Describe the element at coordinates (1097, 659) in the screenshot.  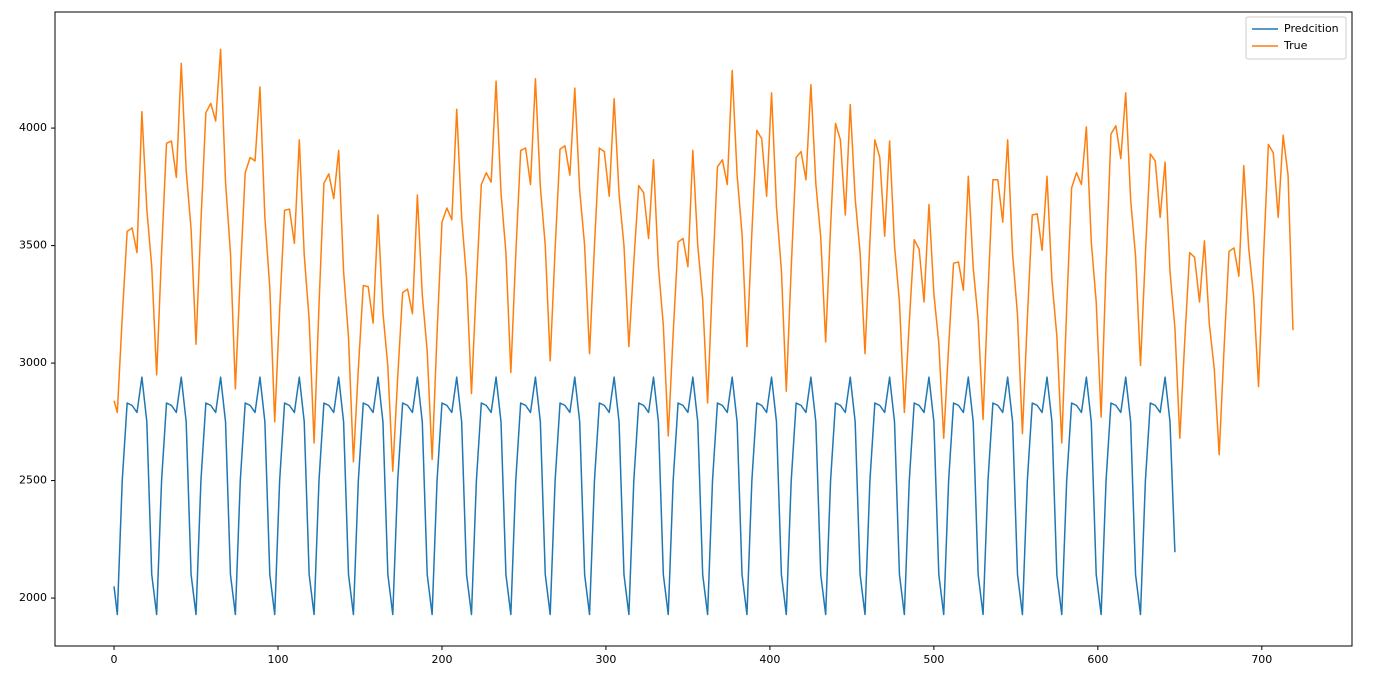
I see `x-tick-label: 600` at that location.